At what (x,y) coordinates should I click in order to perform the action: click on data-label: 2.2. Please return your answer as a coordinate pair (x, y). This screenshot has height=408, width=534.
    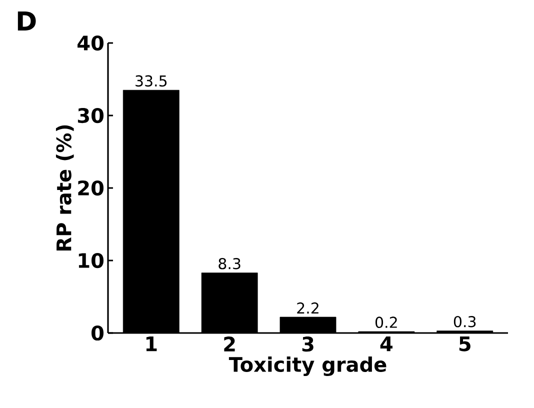
    Looking at the image, I should click on (307, 308).